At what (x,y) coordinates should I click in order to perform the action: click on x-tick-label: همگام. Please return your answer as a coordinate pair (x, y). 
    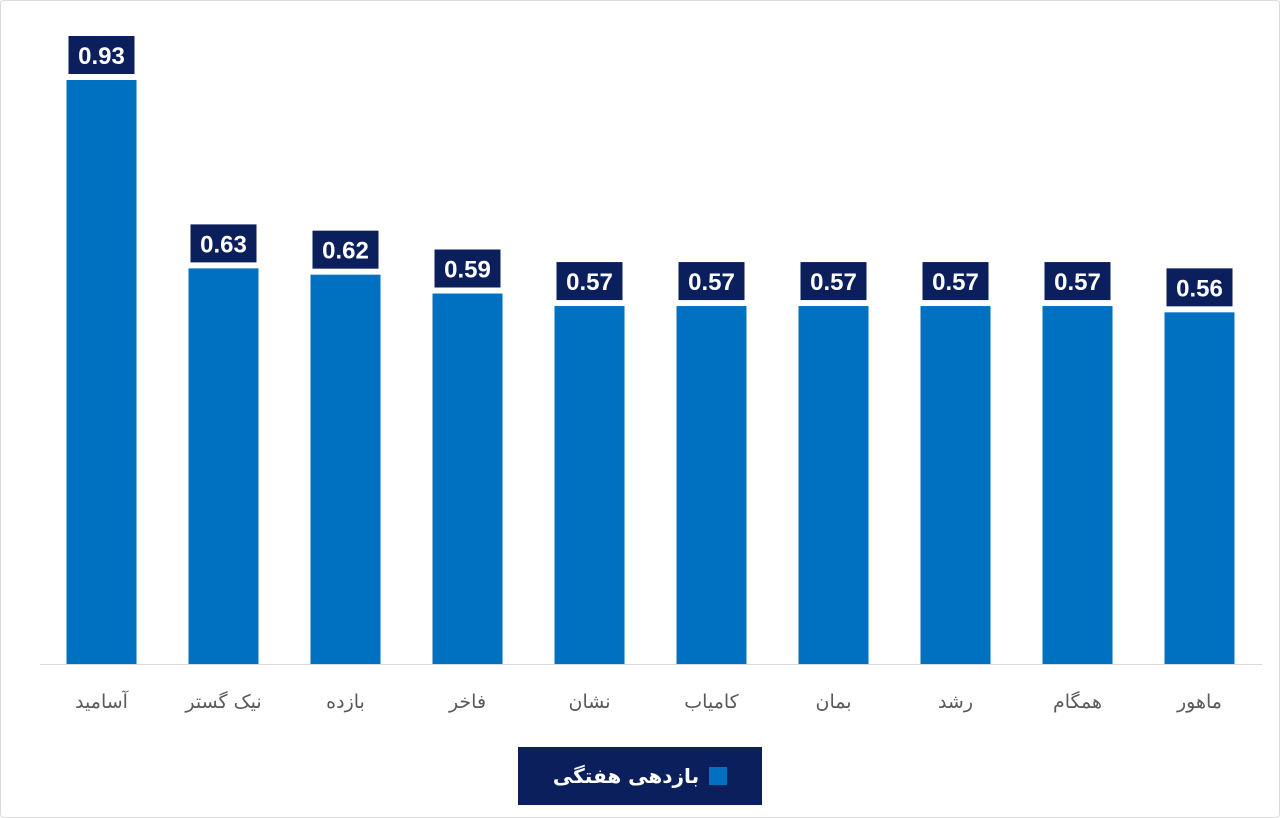
    Looking at the image, I should click on (1077, 701).